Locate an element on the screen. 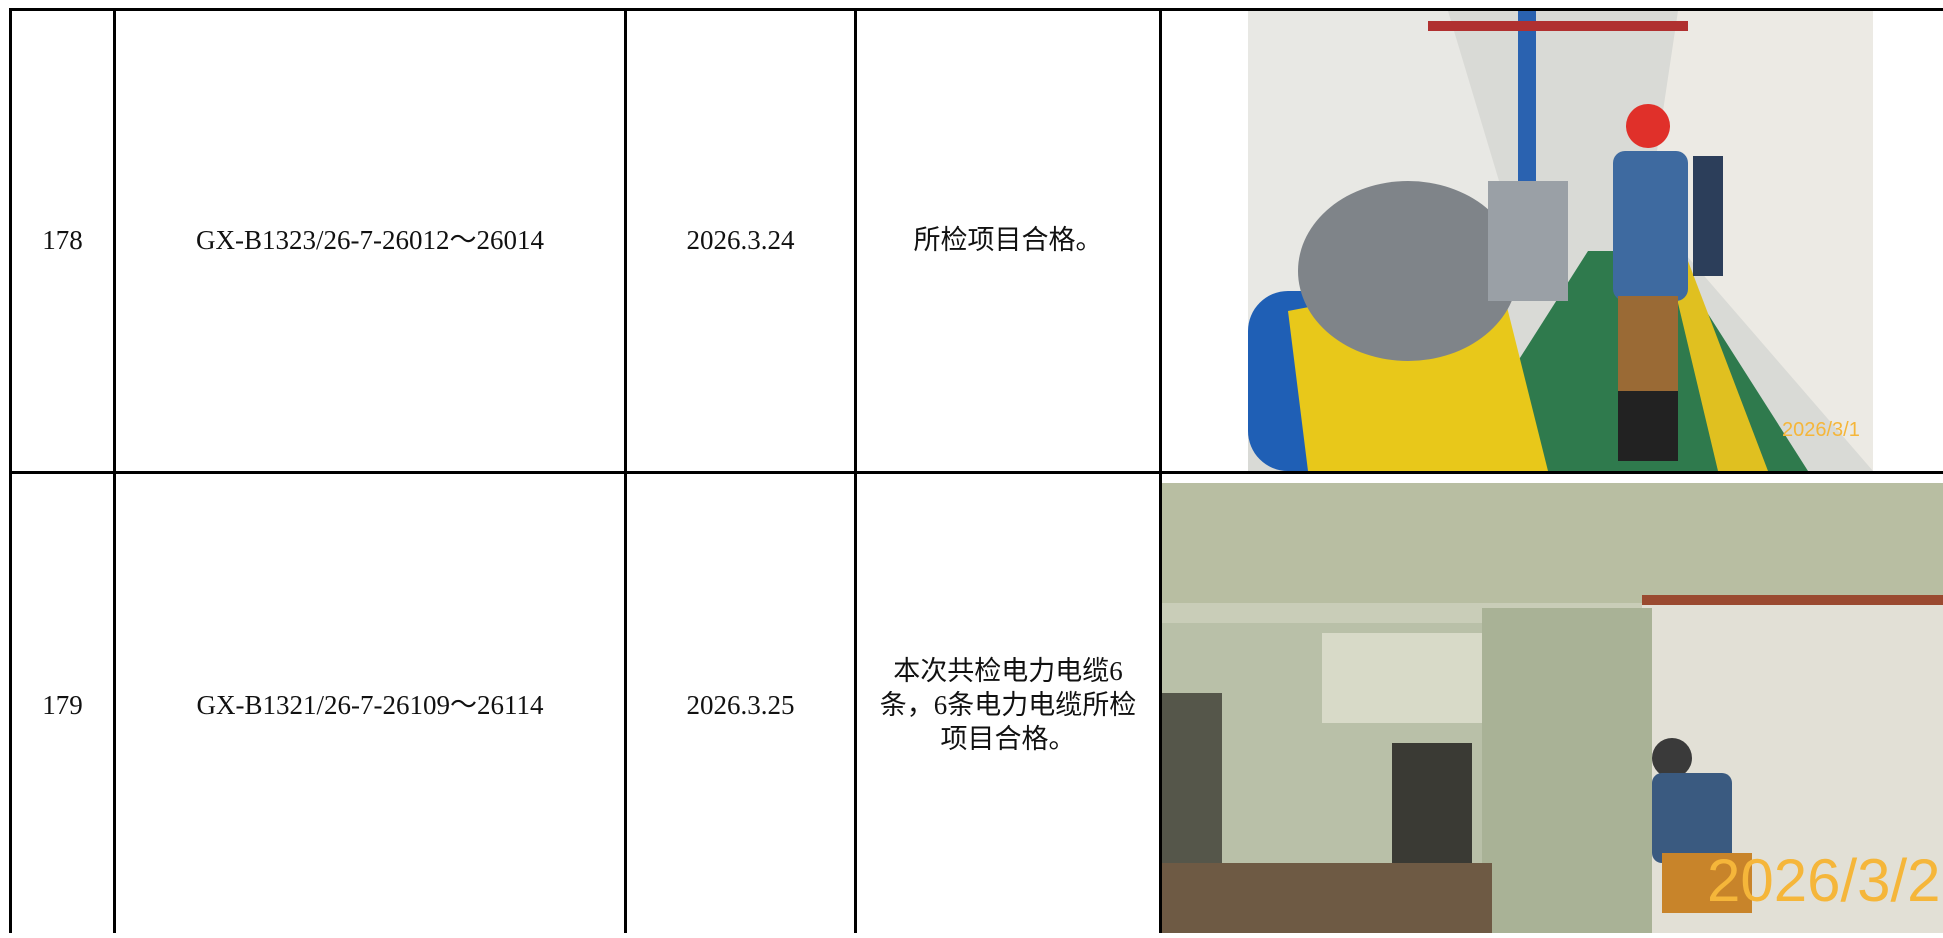 The image size is (1943, 938). photo-stamp: 2026/3/1 is located at coordinates (1821, 430).